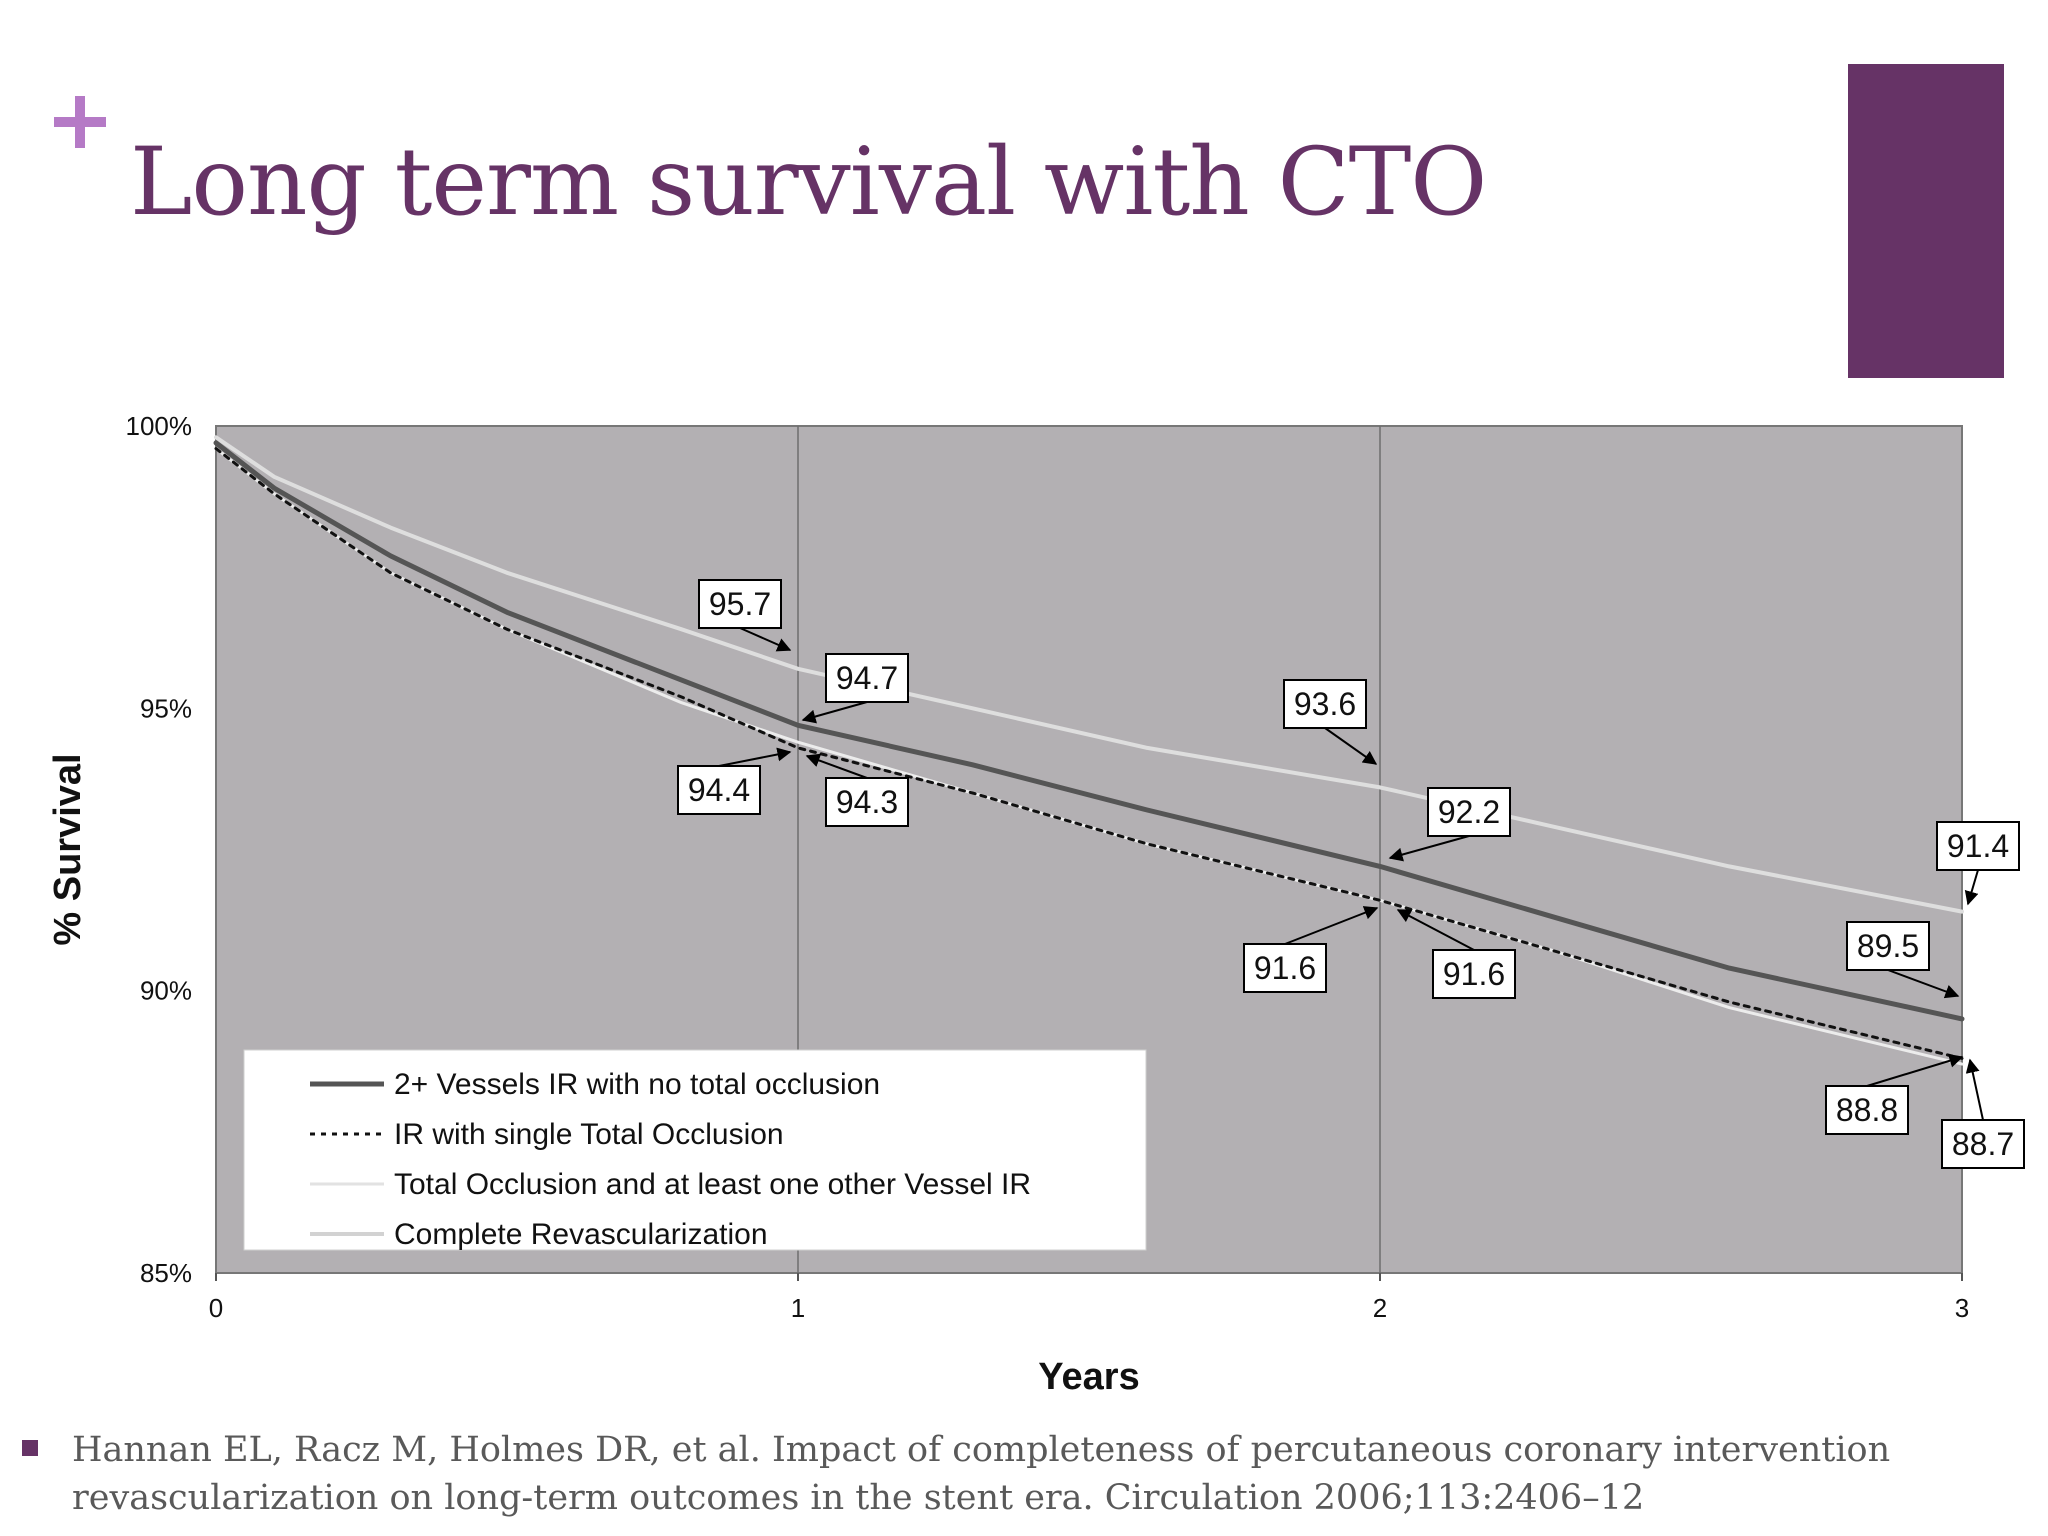 The width and height of the screenshot is (2048, 1536). I want to click on legend-box, so click(695, 1150).